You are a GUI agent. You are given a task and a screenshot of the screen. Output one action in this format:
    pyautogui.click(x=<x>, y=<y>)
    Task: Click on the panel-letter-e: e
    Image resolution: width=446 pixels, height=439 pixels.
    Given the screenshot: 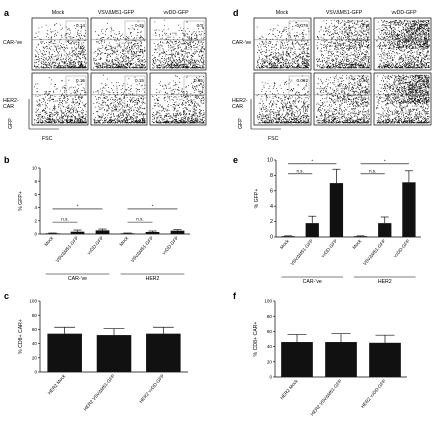 What is the action you would take?
    pyautogui.click(x=235, y=160)
    